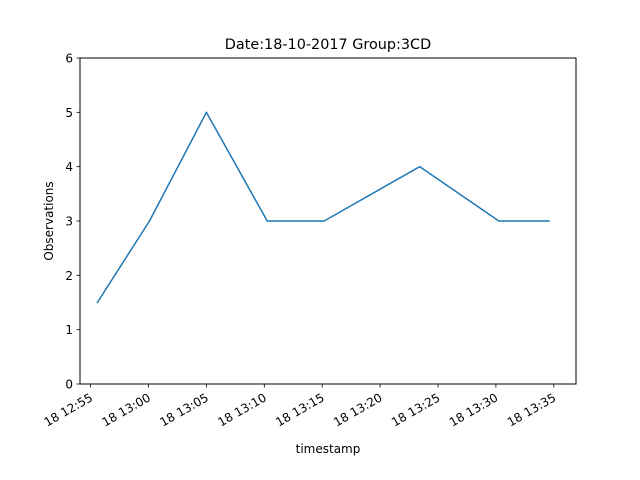  What do you see at coordinates (69, 330) in the screenshot?
I see `y-tick-label: 1` at bounding box center [69, 330].